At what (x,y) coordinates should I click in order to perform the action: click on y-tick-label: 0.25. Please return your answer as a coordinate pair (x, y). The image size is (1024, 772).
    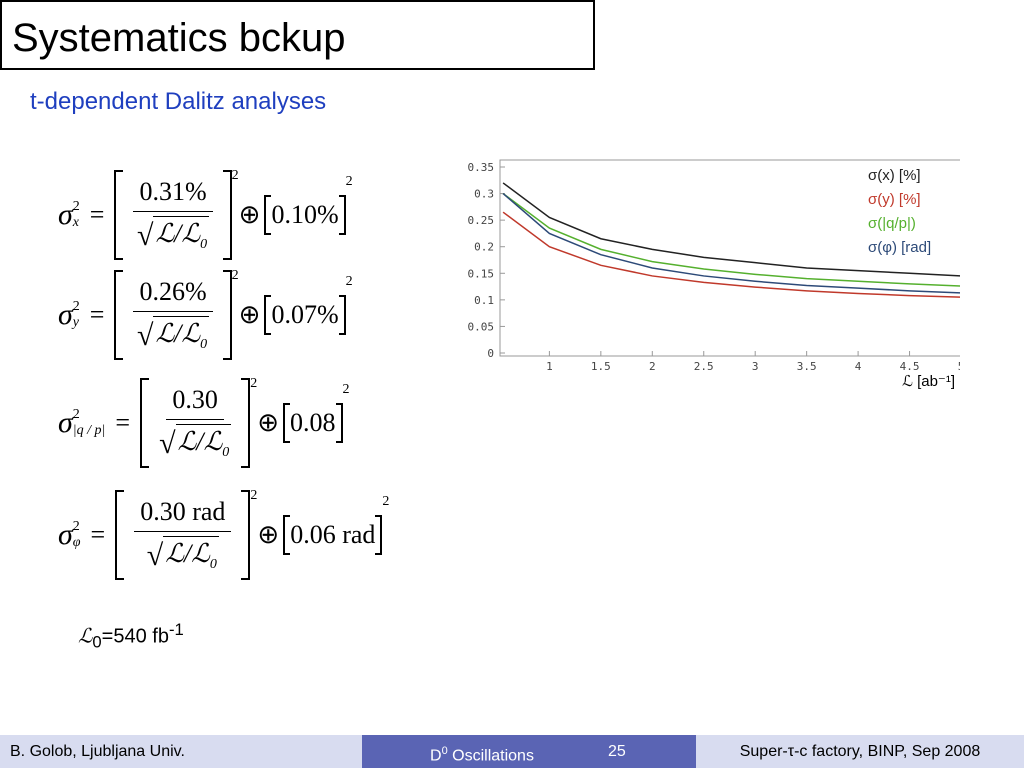
    Looking at the image, I should click on (481, 220).